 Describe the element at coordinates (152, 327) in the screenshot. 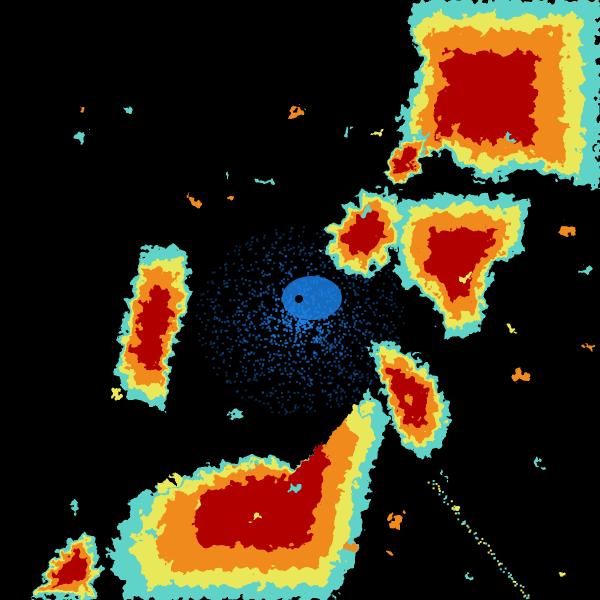

I see `west-storm-band` at that location.